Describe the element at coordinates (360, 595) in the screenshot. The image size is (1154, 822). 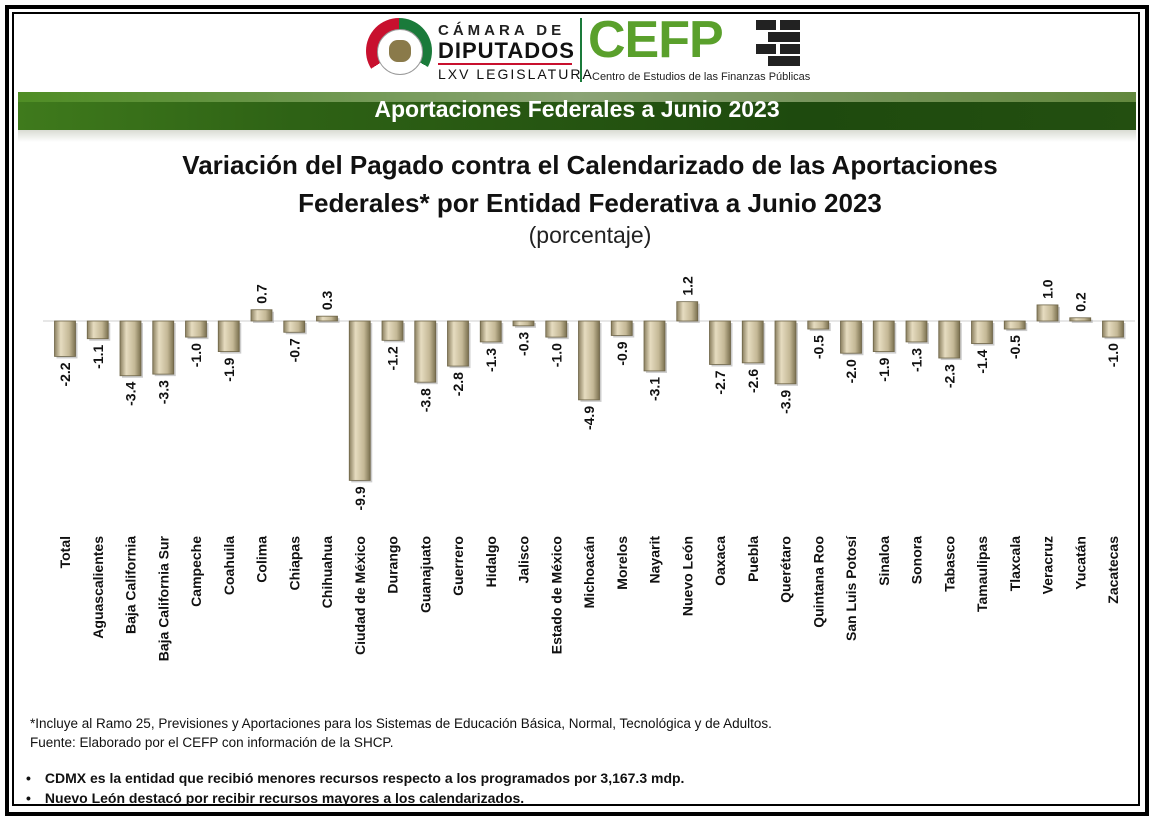
I see `category-label: Ciudad de México` at that location.